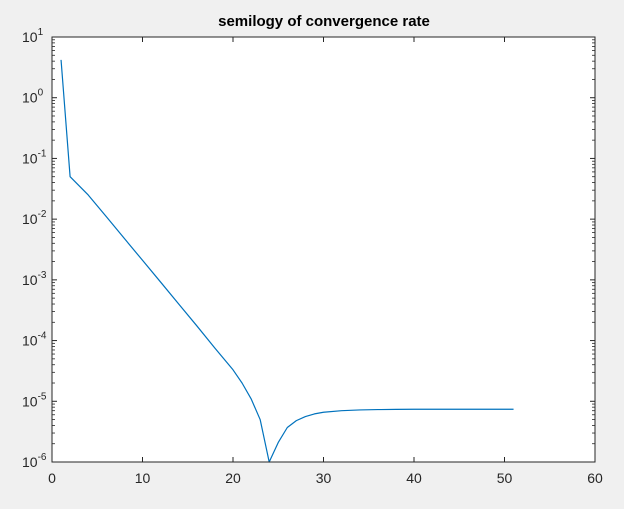 The image size is (624, 509). Describe the element at coordinates (34, 461) in the screenshot. I see `y-tick-label: 10⁻⁶` at that location.